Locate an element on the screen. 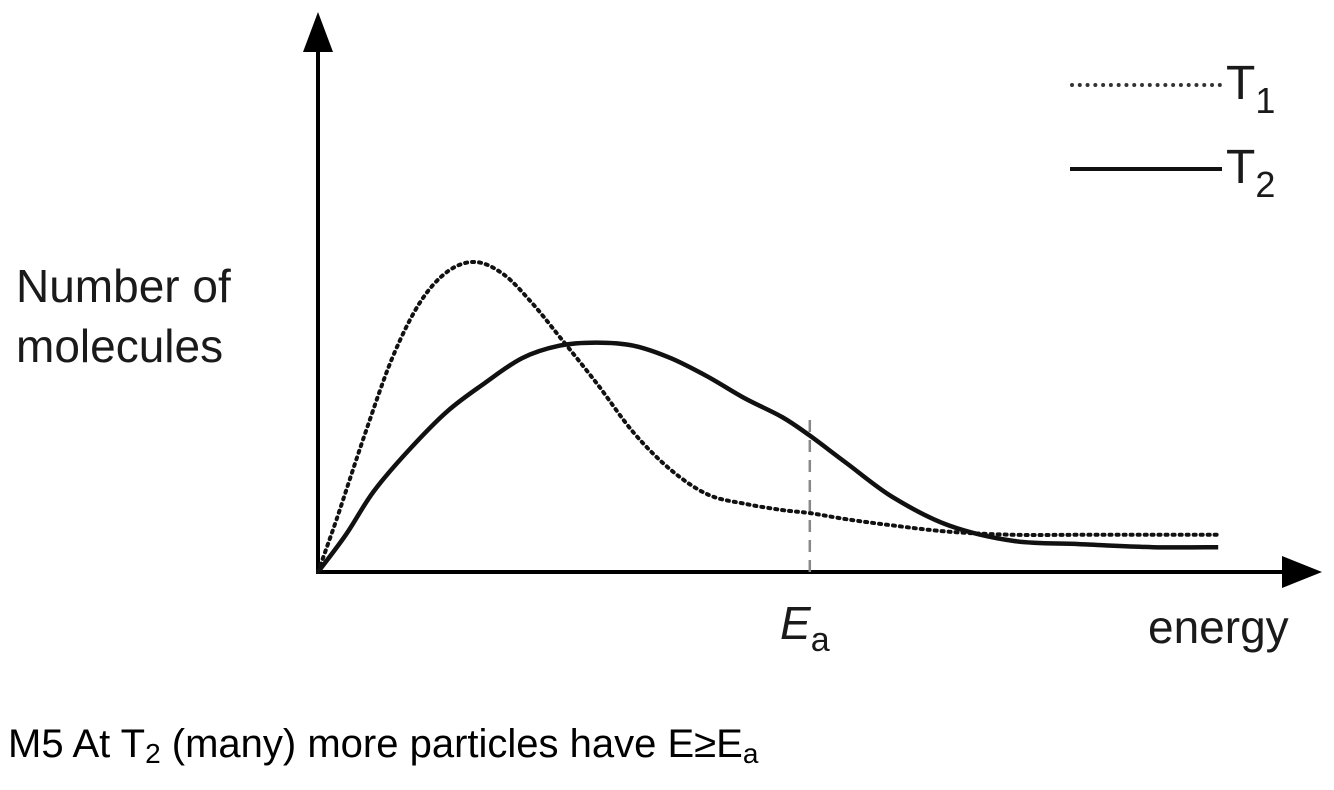  ea-label: Ea is located at coordinates (805, 628).